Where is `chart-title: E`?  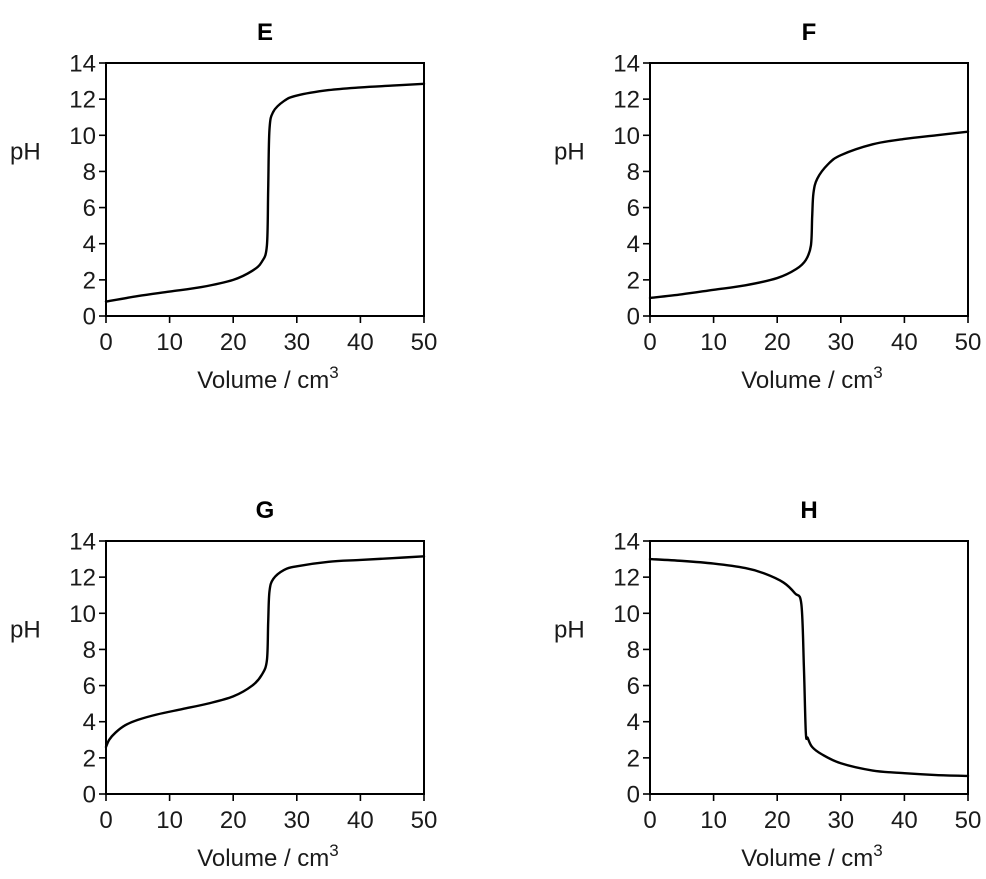 chart-title: E is located at coordinates (265, 32).